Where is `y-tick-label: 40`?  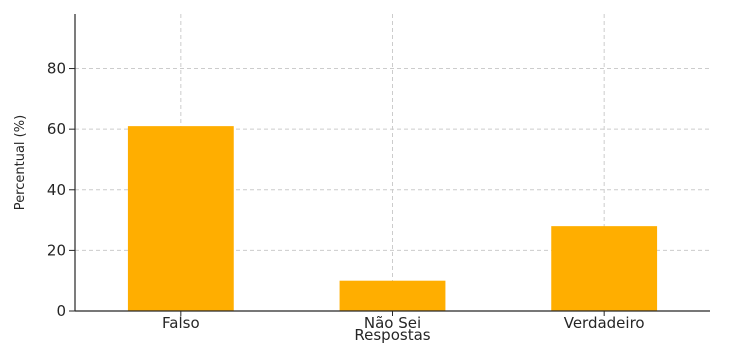
y-tick-label: 40 is located at coordinates (56, 190).